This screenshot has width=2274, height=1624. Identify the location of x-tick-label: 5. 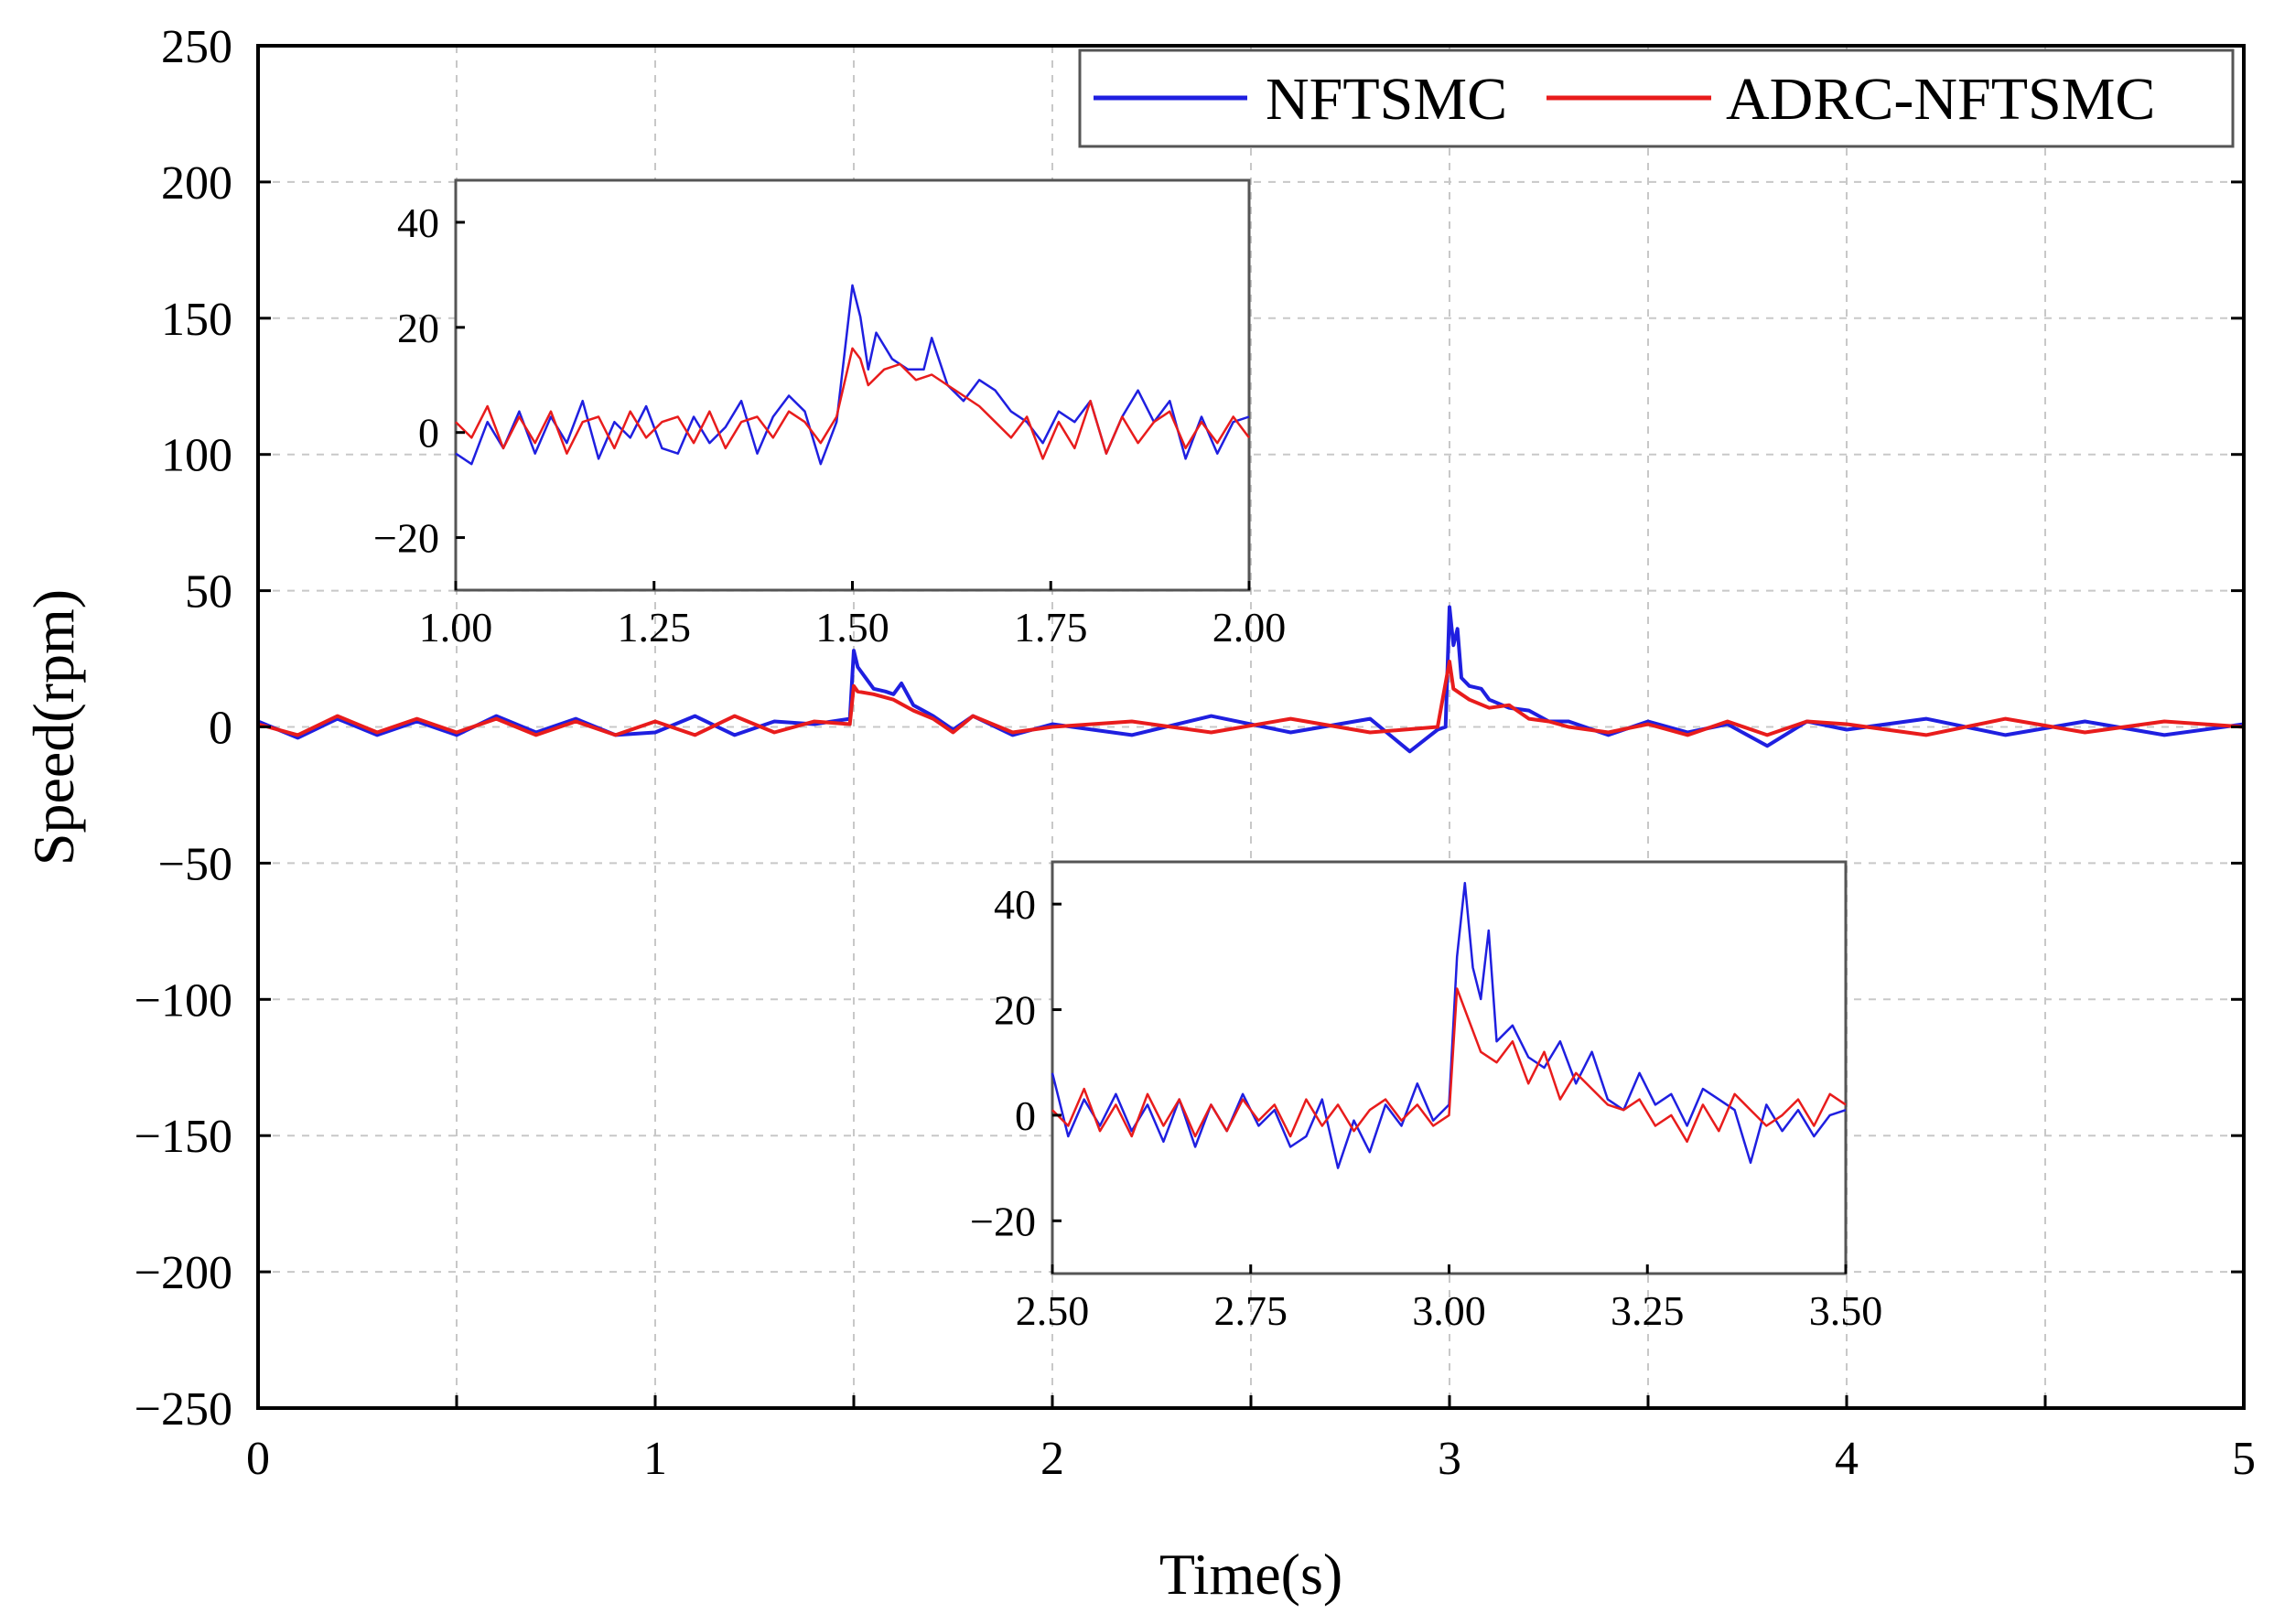
(2244, 1459).